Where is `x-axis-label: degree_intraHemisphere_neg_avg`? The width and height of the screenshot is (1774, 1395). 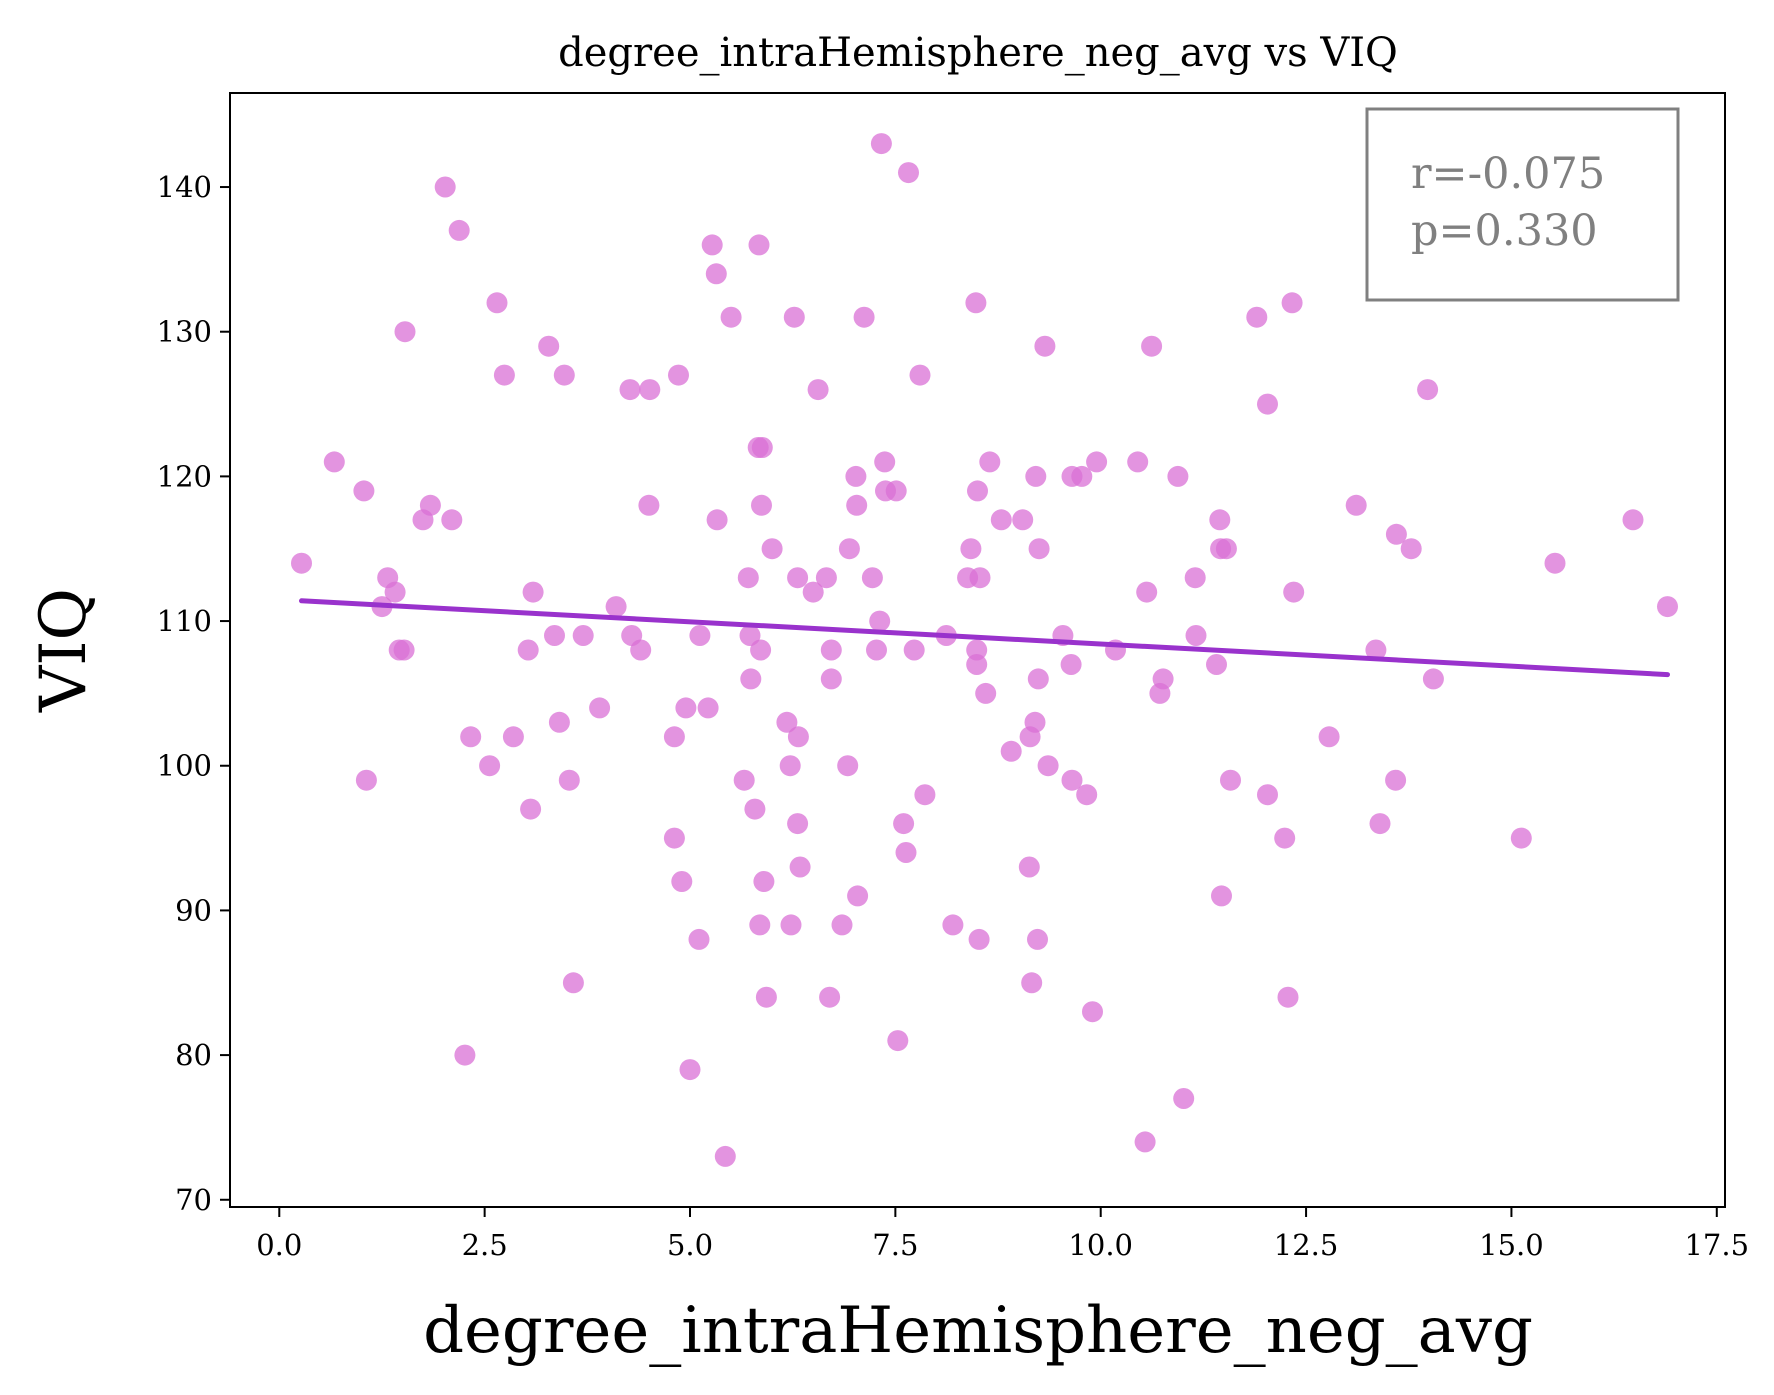
x-axis-label: degree_intraHemisphere_neg_avg is located at coordinates (978, 1331).